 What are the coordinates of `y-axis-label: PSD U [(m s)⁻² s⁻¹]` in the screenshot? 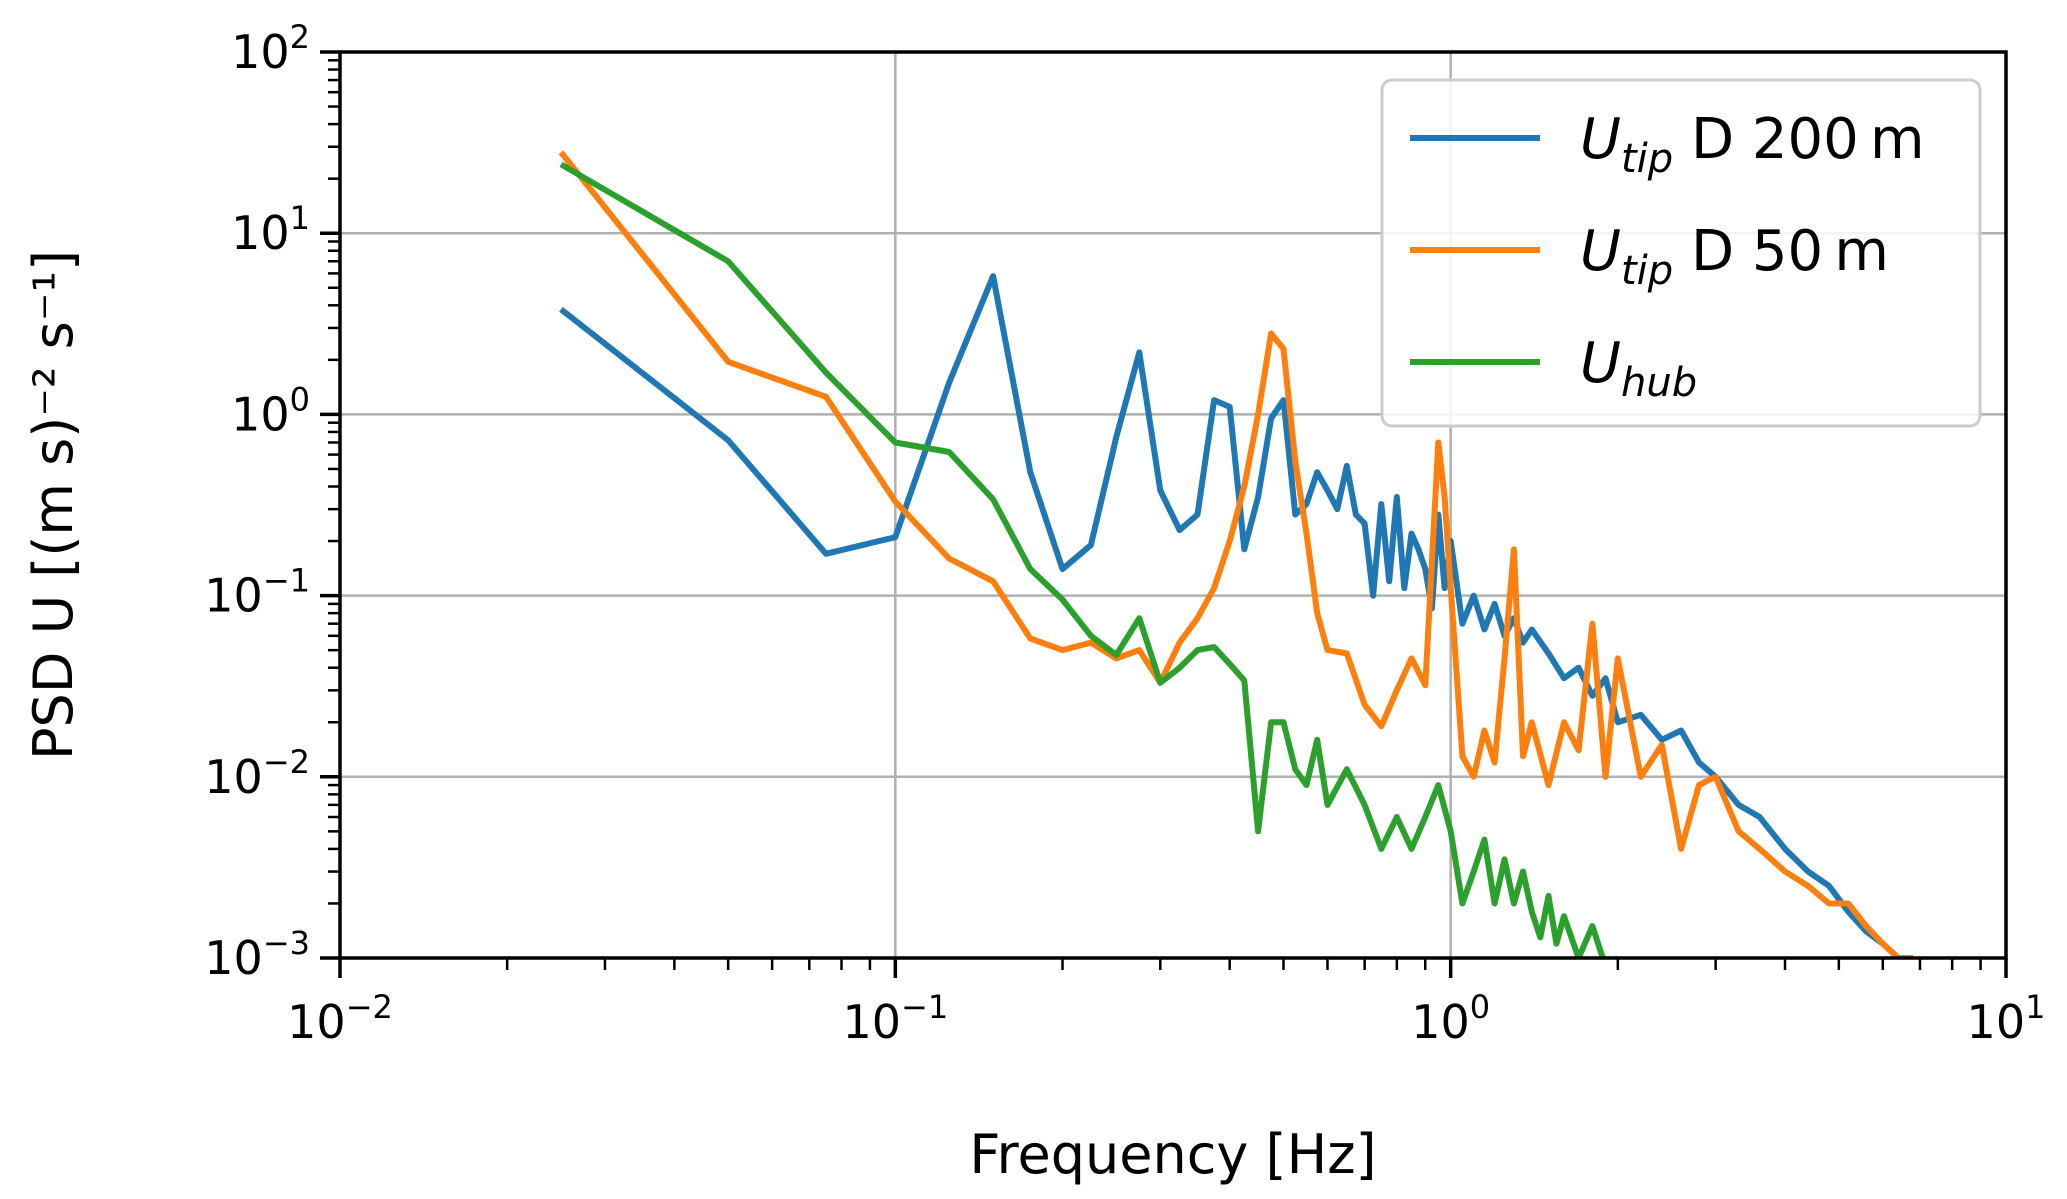 It's located at (53, 505).